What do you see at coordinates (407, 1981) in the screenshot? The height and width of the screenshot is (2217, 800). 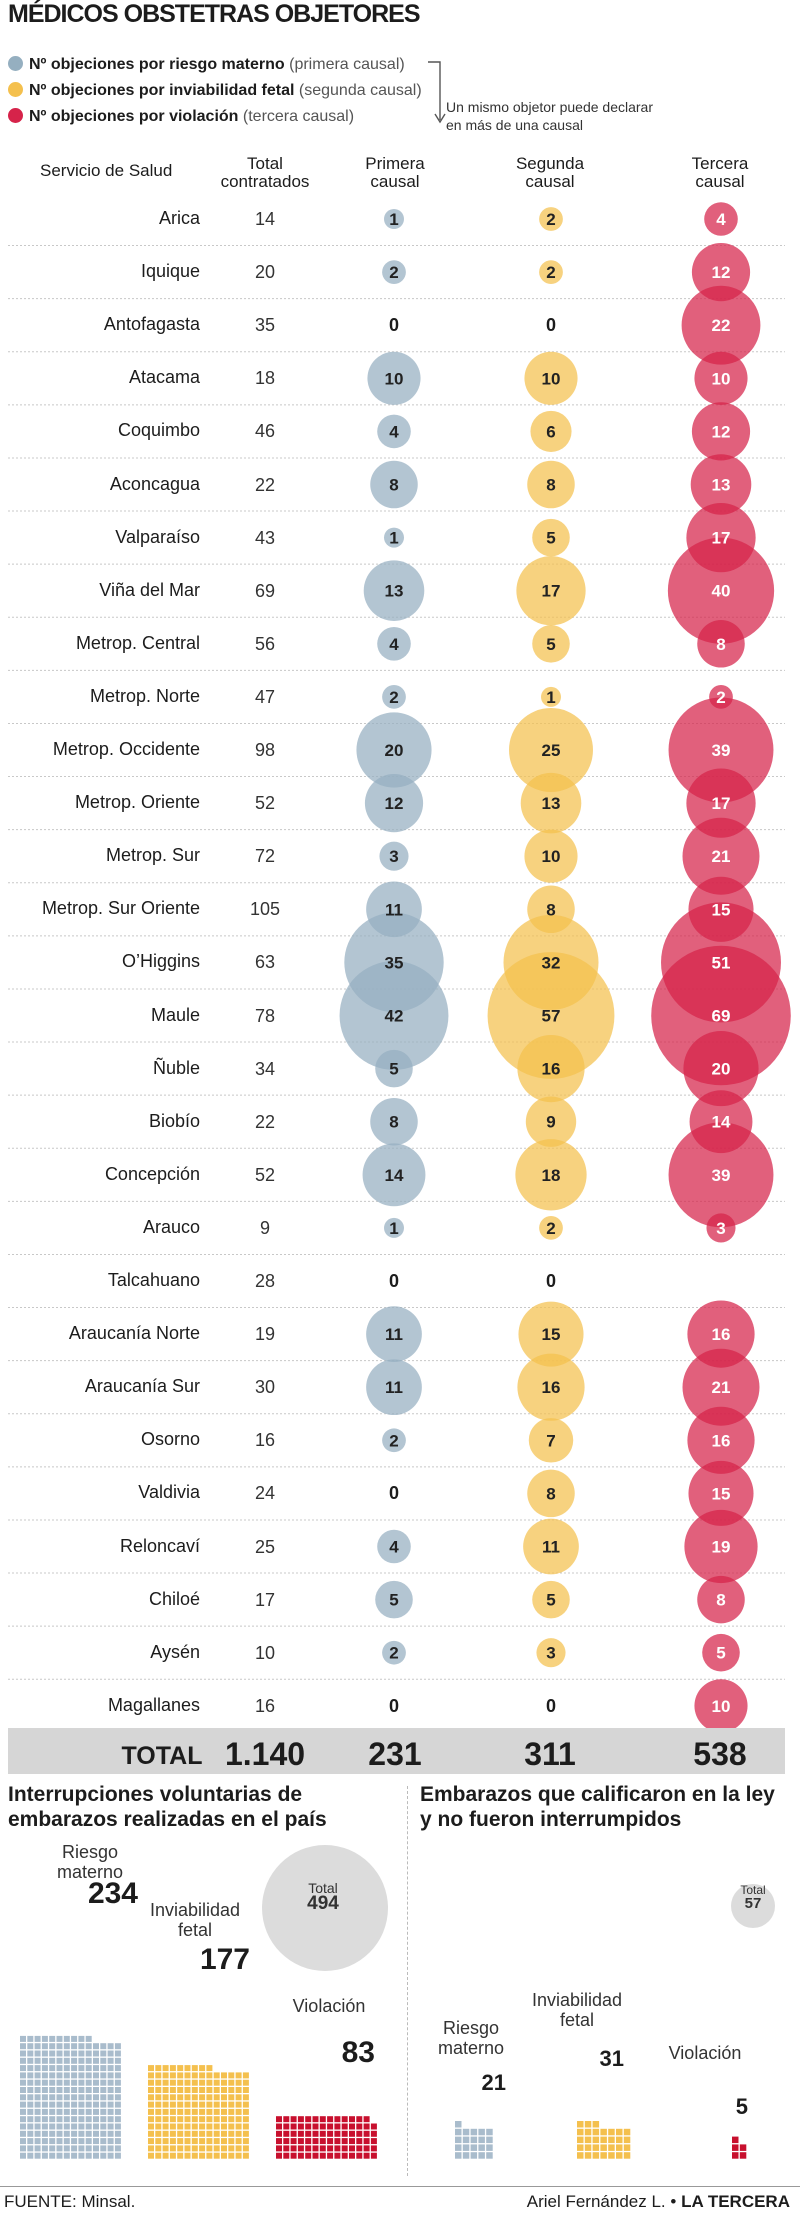 I see `section-divider` at bounding box center [407, 1981].